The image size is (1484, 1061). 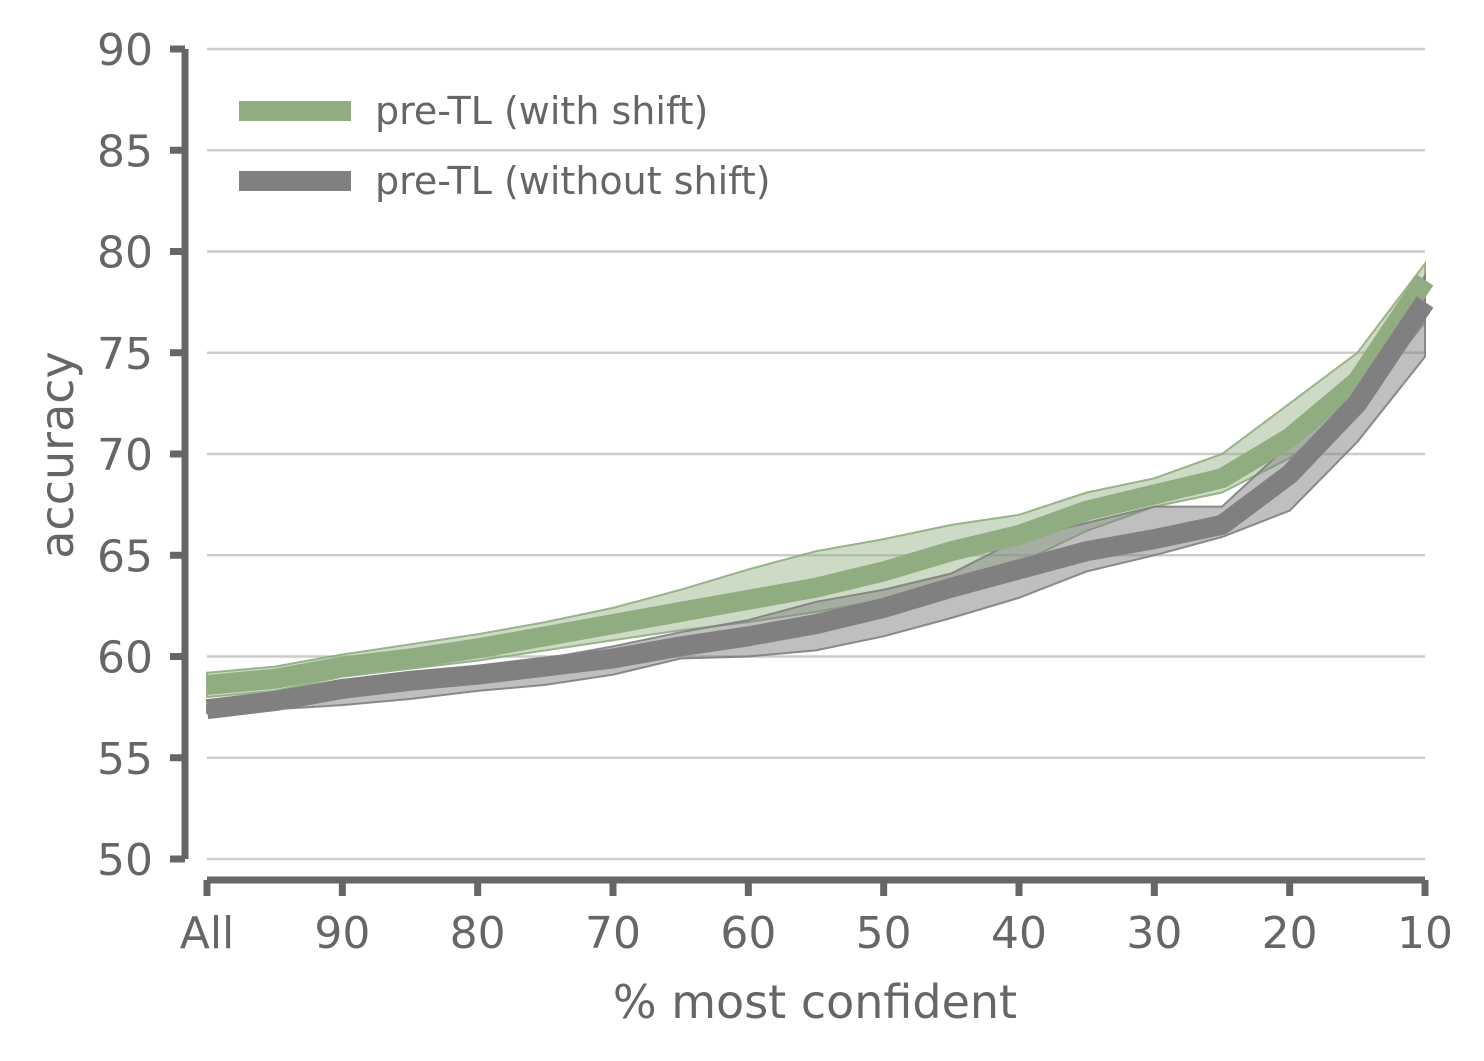 I want to click on x-tick-label-20: 20, so click(x=1290, y=933).